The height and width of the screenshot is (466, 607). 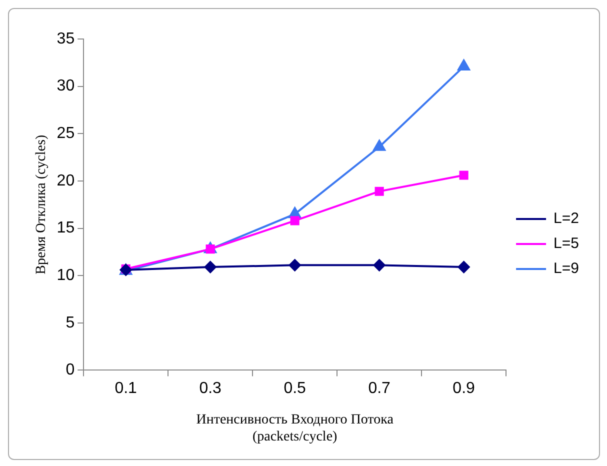 What do you see at coordinates (65, 39) in the screenshot?
I see `y-tick-label: 35` at bounding box center [65, 39].